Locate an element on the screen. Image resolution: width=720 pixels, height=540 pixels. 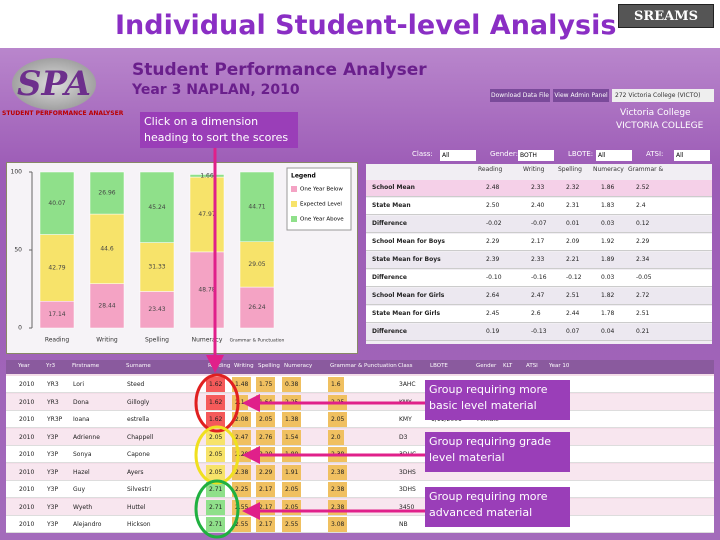
app-subtitle: Year 3 NAPLAN, 2010 is located at coordinates (216, 90).